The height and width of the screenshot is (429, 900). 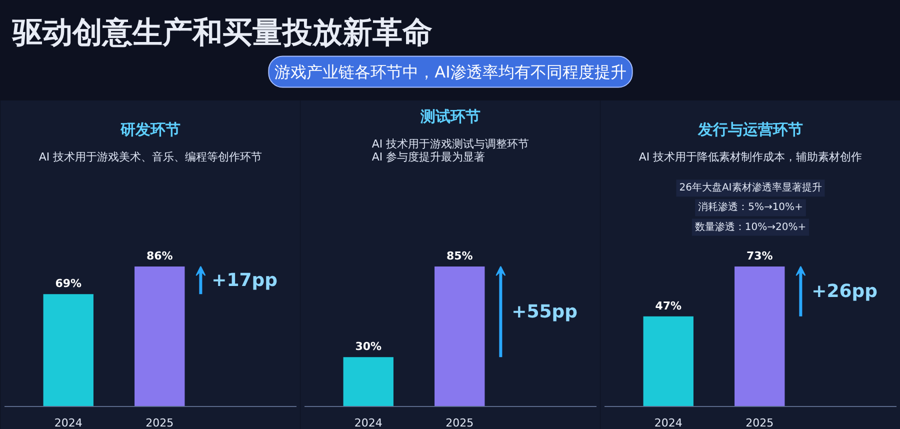 What do you see at coordinates (150, 129) in the screenshot?
I see `chart-title: 研发环节` at bounding box center [150, 129].